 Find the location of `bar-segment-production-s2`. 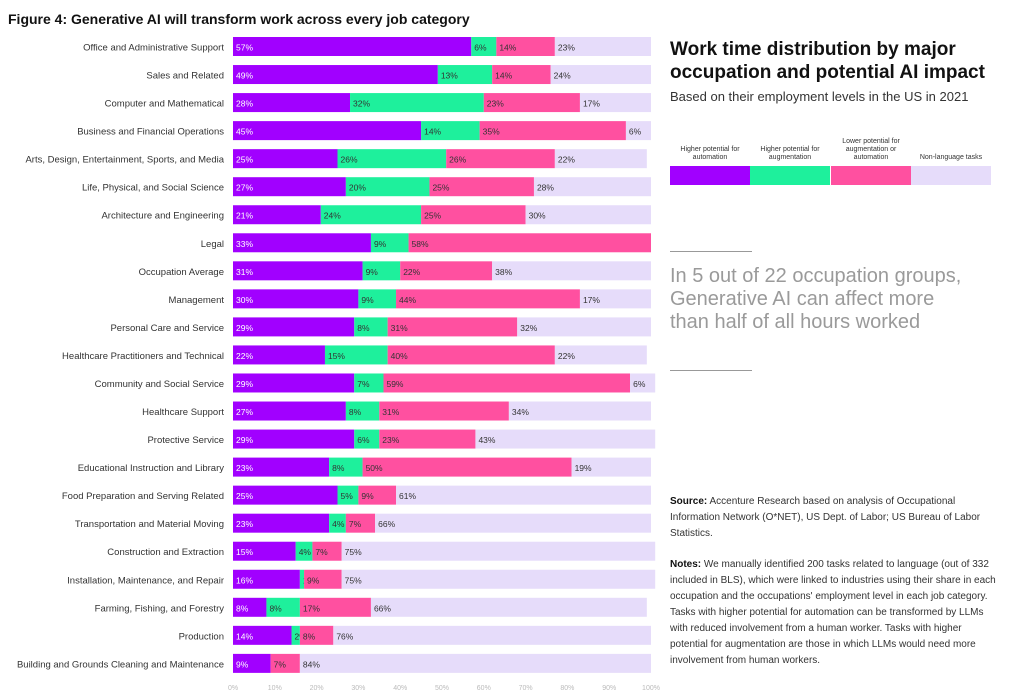

bar-segment-production-s2 is located at coordinates (316, 635).